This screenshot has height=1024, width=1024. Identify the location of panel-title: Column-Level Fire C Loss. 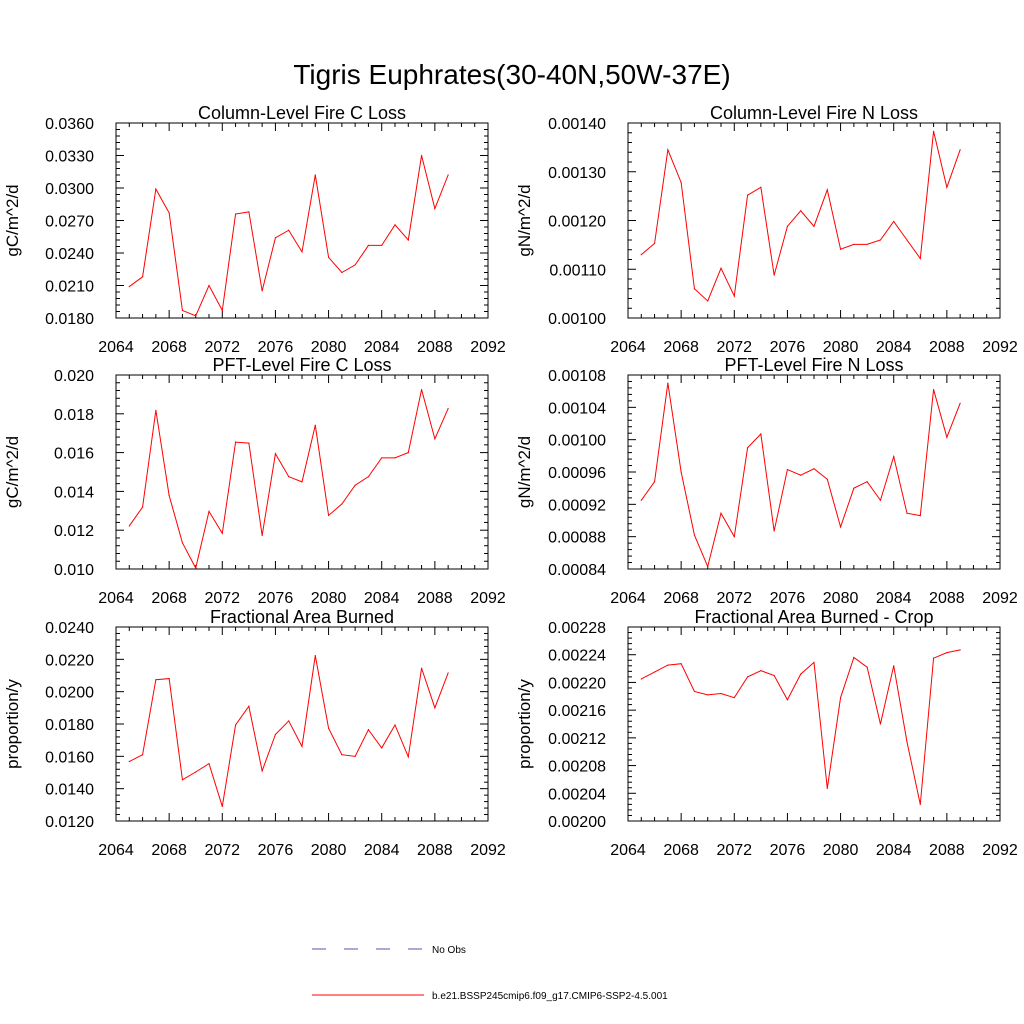
(302, 113).